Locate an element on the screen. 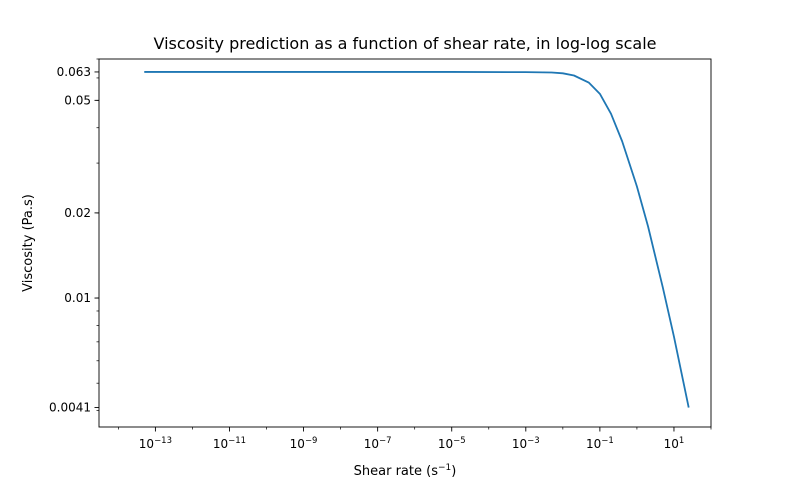 This screenshot has height=485, width=791. y-tick-label: 0.05 is located at coordinates (77, 100).